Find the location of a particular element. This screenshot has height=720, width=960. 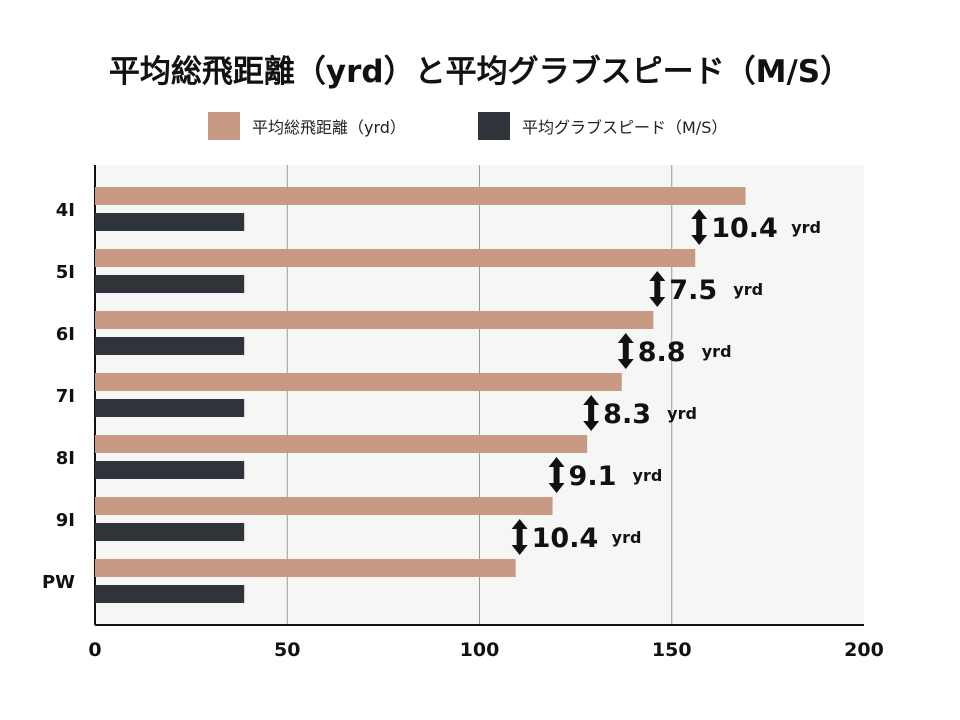

difference-value: 8.3 is located at coordinates (627, 414).